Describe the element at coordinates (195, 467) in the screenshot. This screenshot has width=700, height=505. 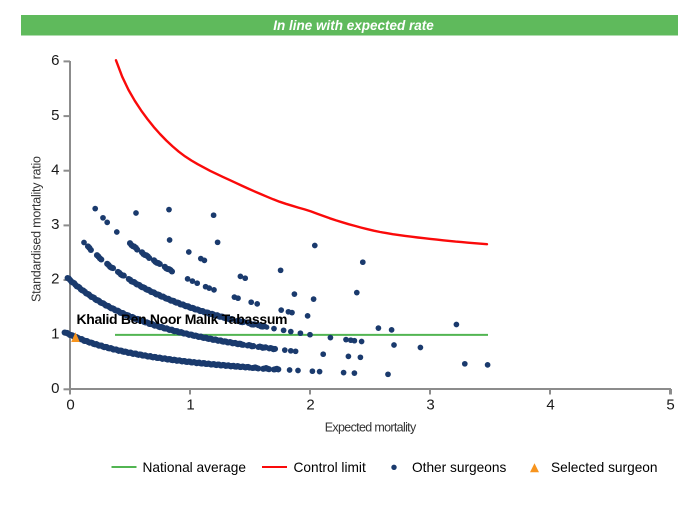
I see `svg-text: National average` at that location.